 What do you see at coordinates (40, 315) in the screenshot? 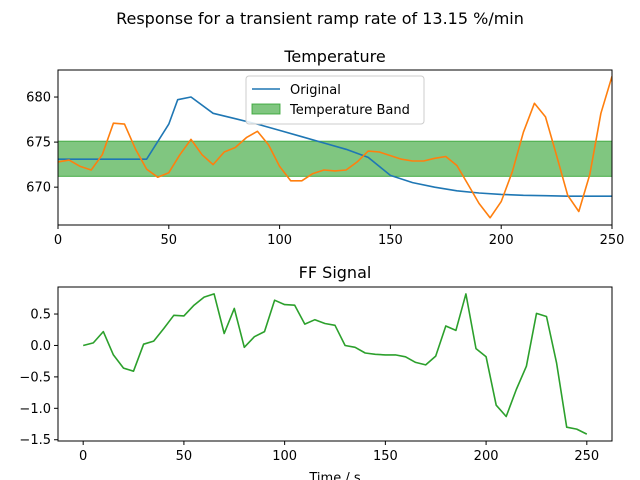
I see `y-tick-label: 0.5` at bounding box center [40, 315].